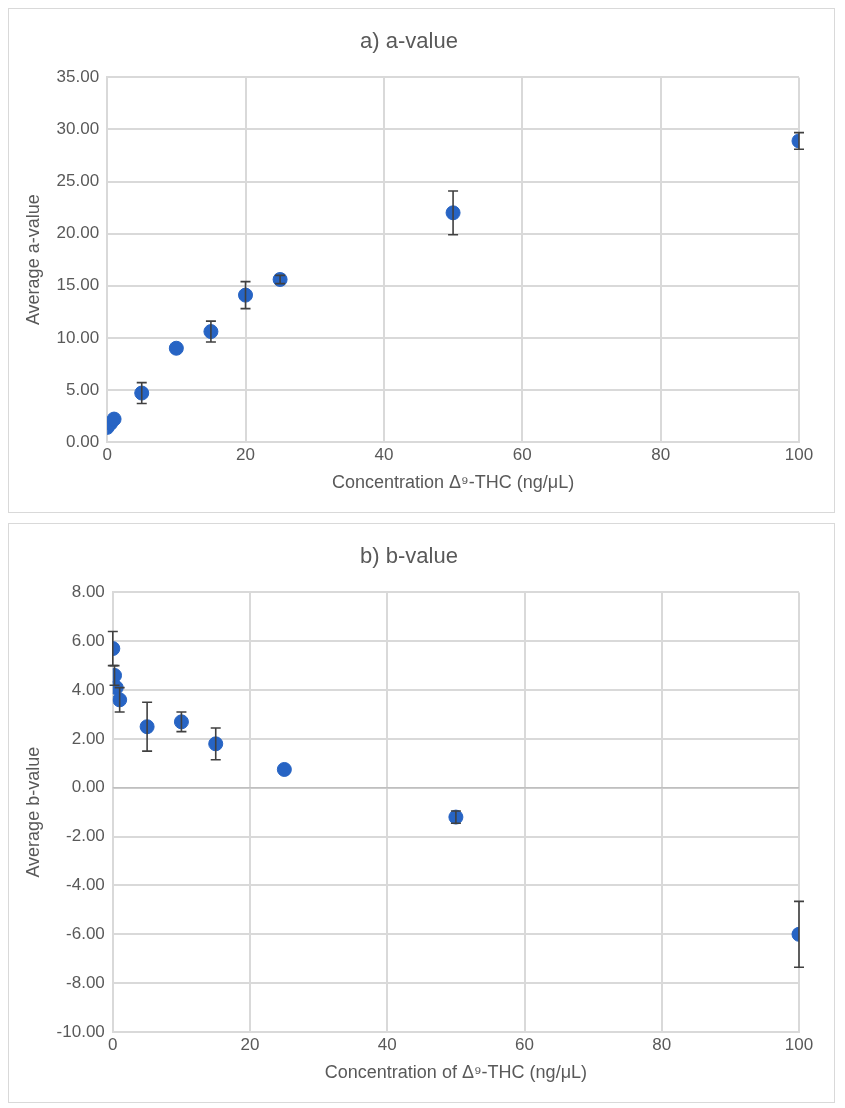 The height and width of the screenshot is (1108, 845). Describe the element at coordinates (83, 389) in the screenshot. I see `y-tick-label: 5.00` at that location.